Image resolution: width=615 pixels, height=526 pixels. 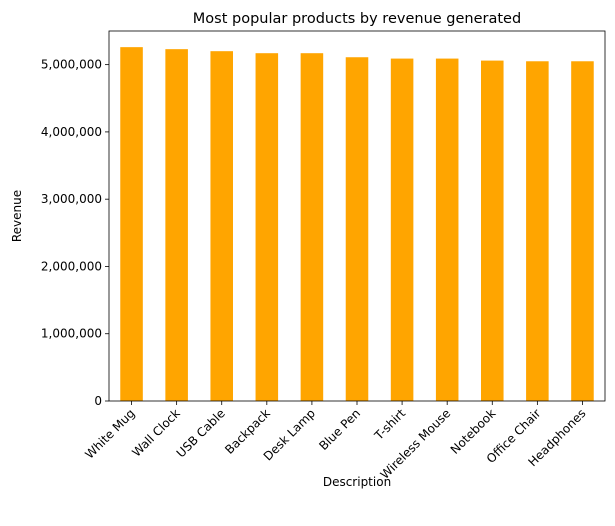 I want to click on bar-wireless-mouse, so click(x=447, y=229).